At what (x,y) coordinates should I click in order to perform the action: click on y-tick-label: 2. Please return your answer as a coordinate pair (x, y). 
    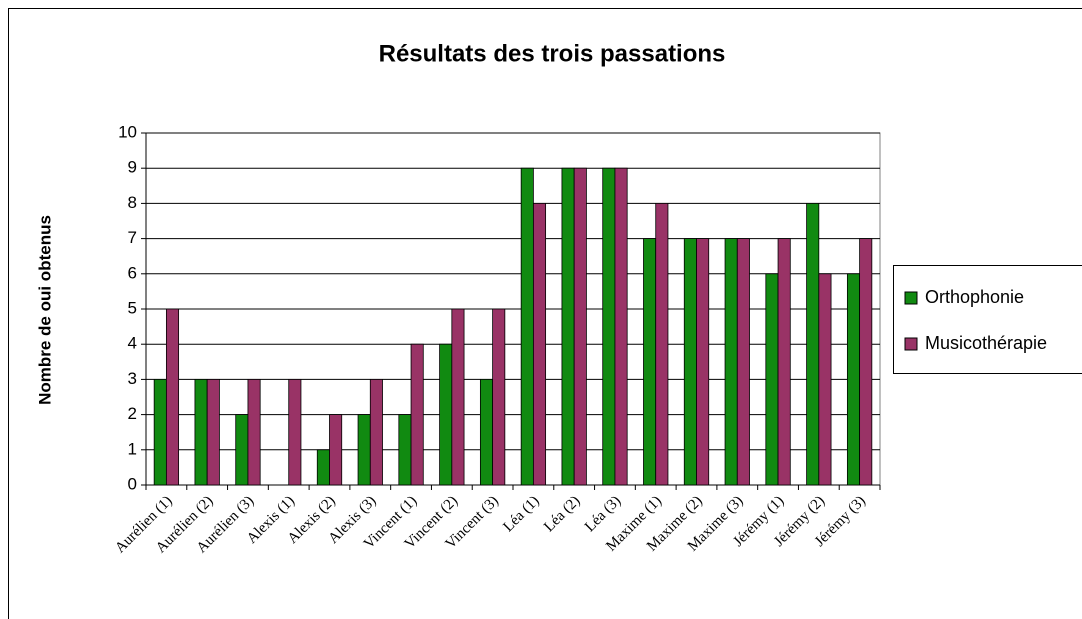
    Looking at the image, I should click on (132, 413).